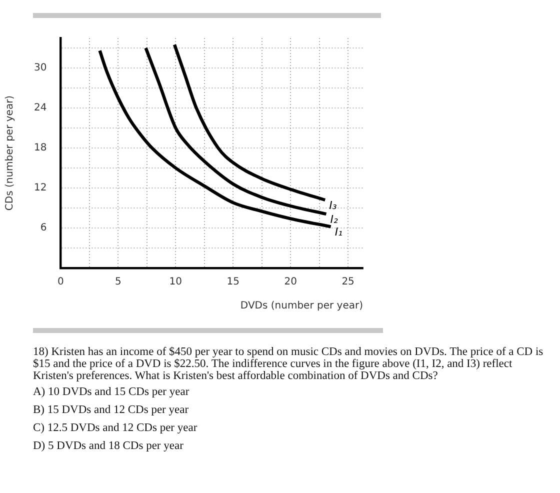  What do you see at coordinates (43, 228) in the screenshot?
I see `y-tick-label: 6` at bounding box center [43, 228].